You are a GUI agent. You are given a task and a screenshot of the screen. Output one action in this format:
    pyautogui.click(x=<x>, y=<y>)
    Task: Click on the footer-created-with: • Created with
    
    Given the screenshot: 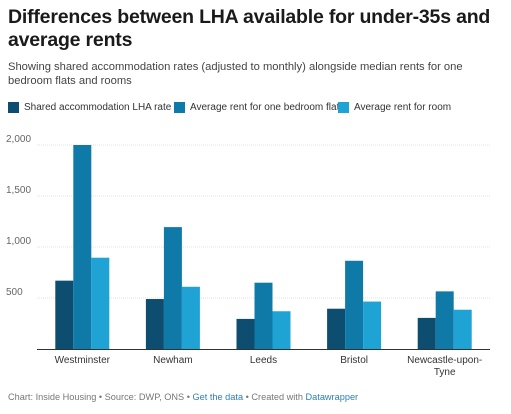 What is the action you would take?
    pyautogui.click(x=274, y=397)
    